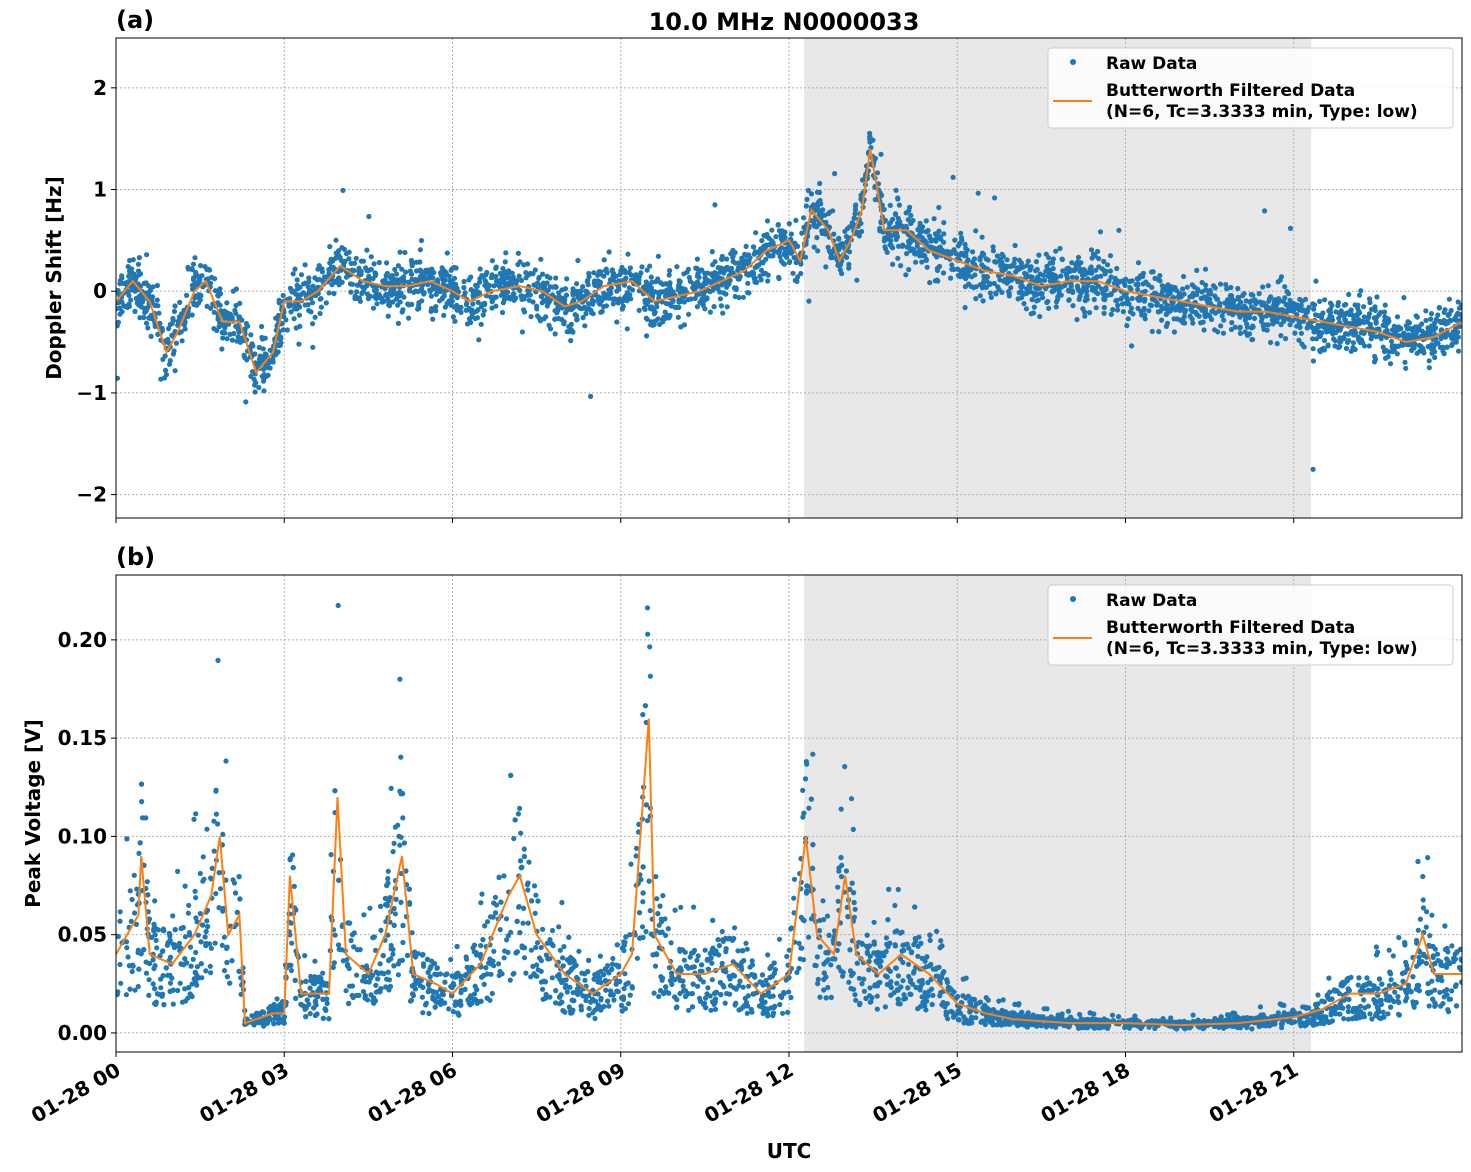 This screenshot has width=1471, height=1172. What do you see at coordinates (100, 88) in the screenshot?
I see `y-tick-label: 2` at bounding box center [100, 88].